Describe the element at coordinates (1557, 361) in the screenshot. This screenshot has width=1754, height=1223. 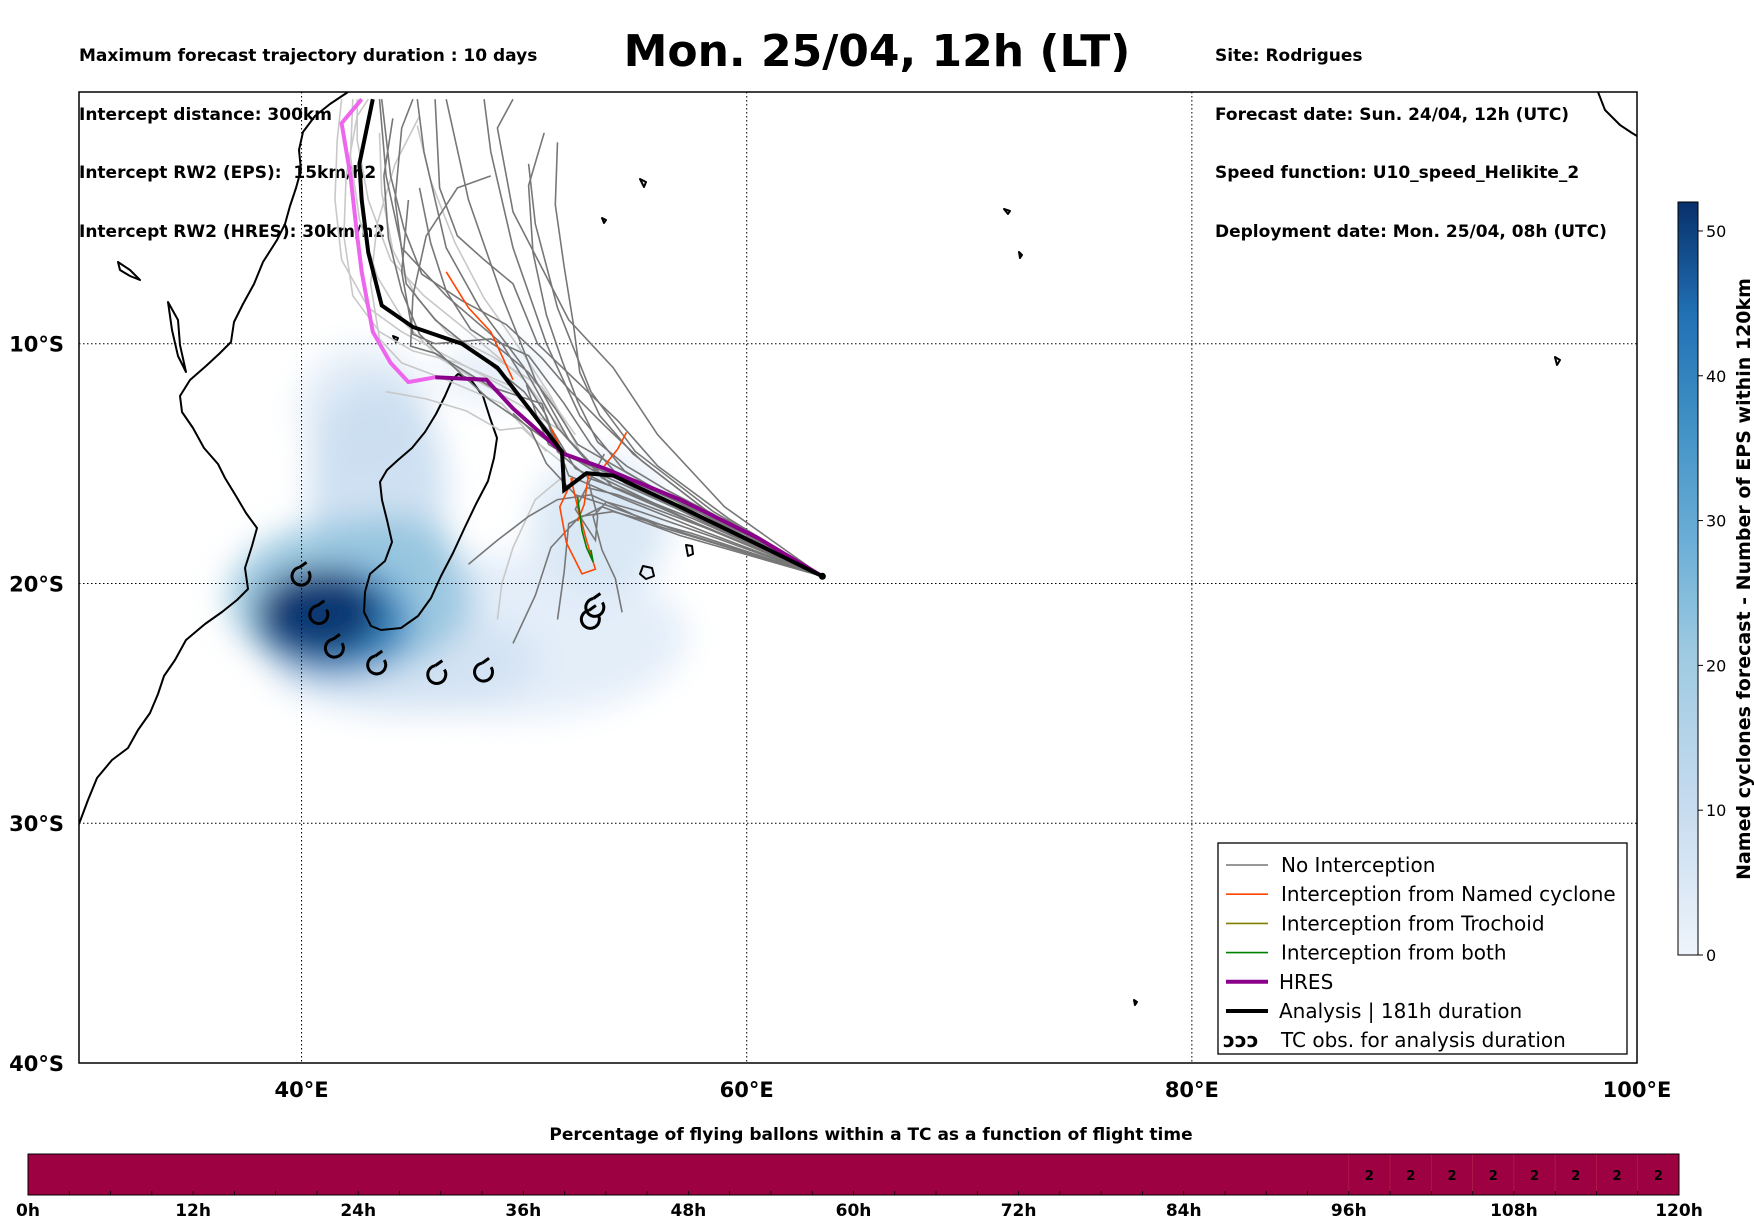
I see `island-chagos` at that location.